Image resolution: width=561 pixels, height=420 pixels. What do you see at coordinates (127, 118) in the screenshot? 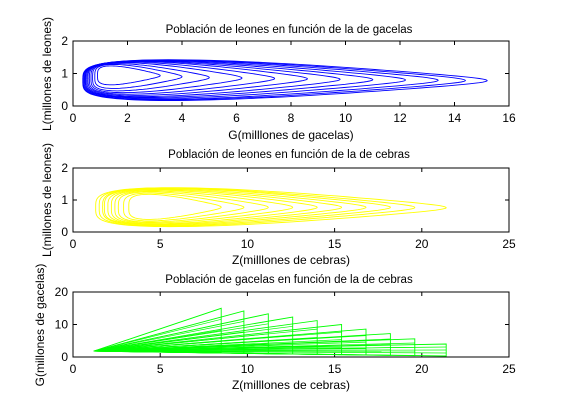
I see `x-tick-label: 2` at bounding box center [127, 118].